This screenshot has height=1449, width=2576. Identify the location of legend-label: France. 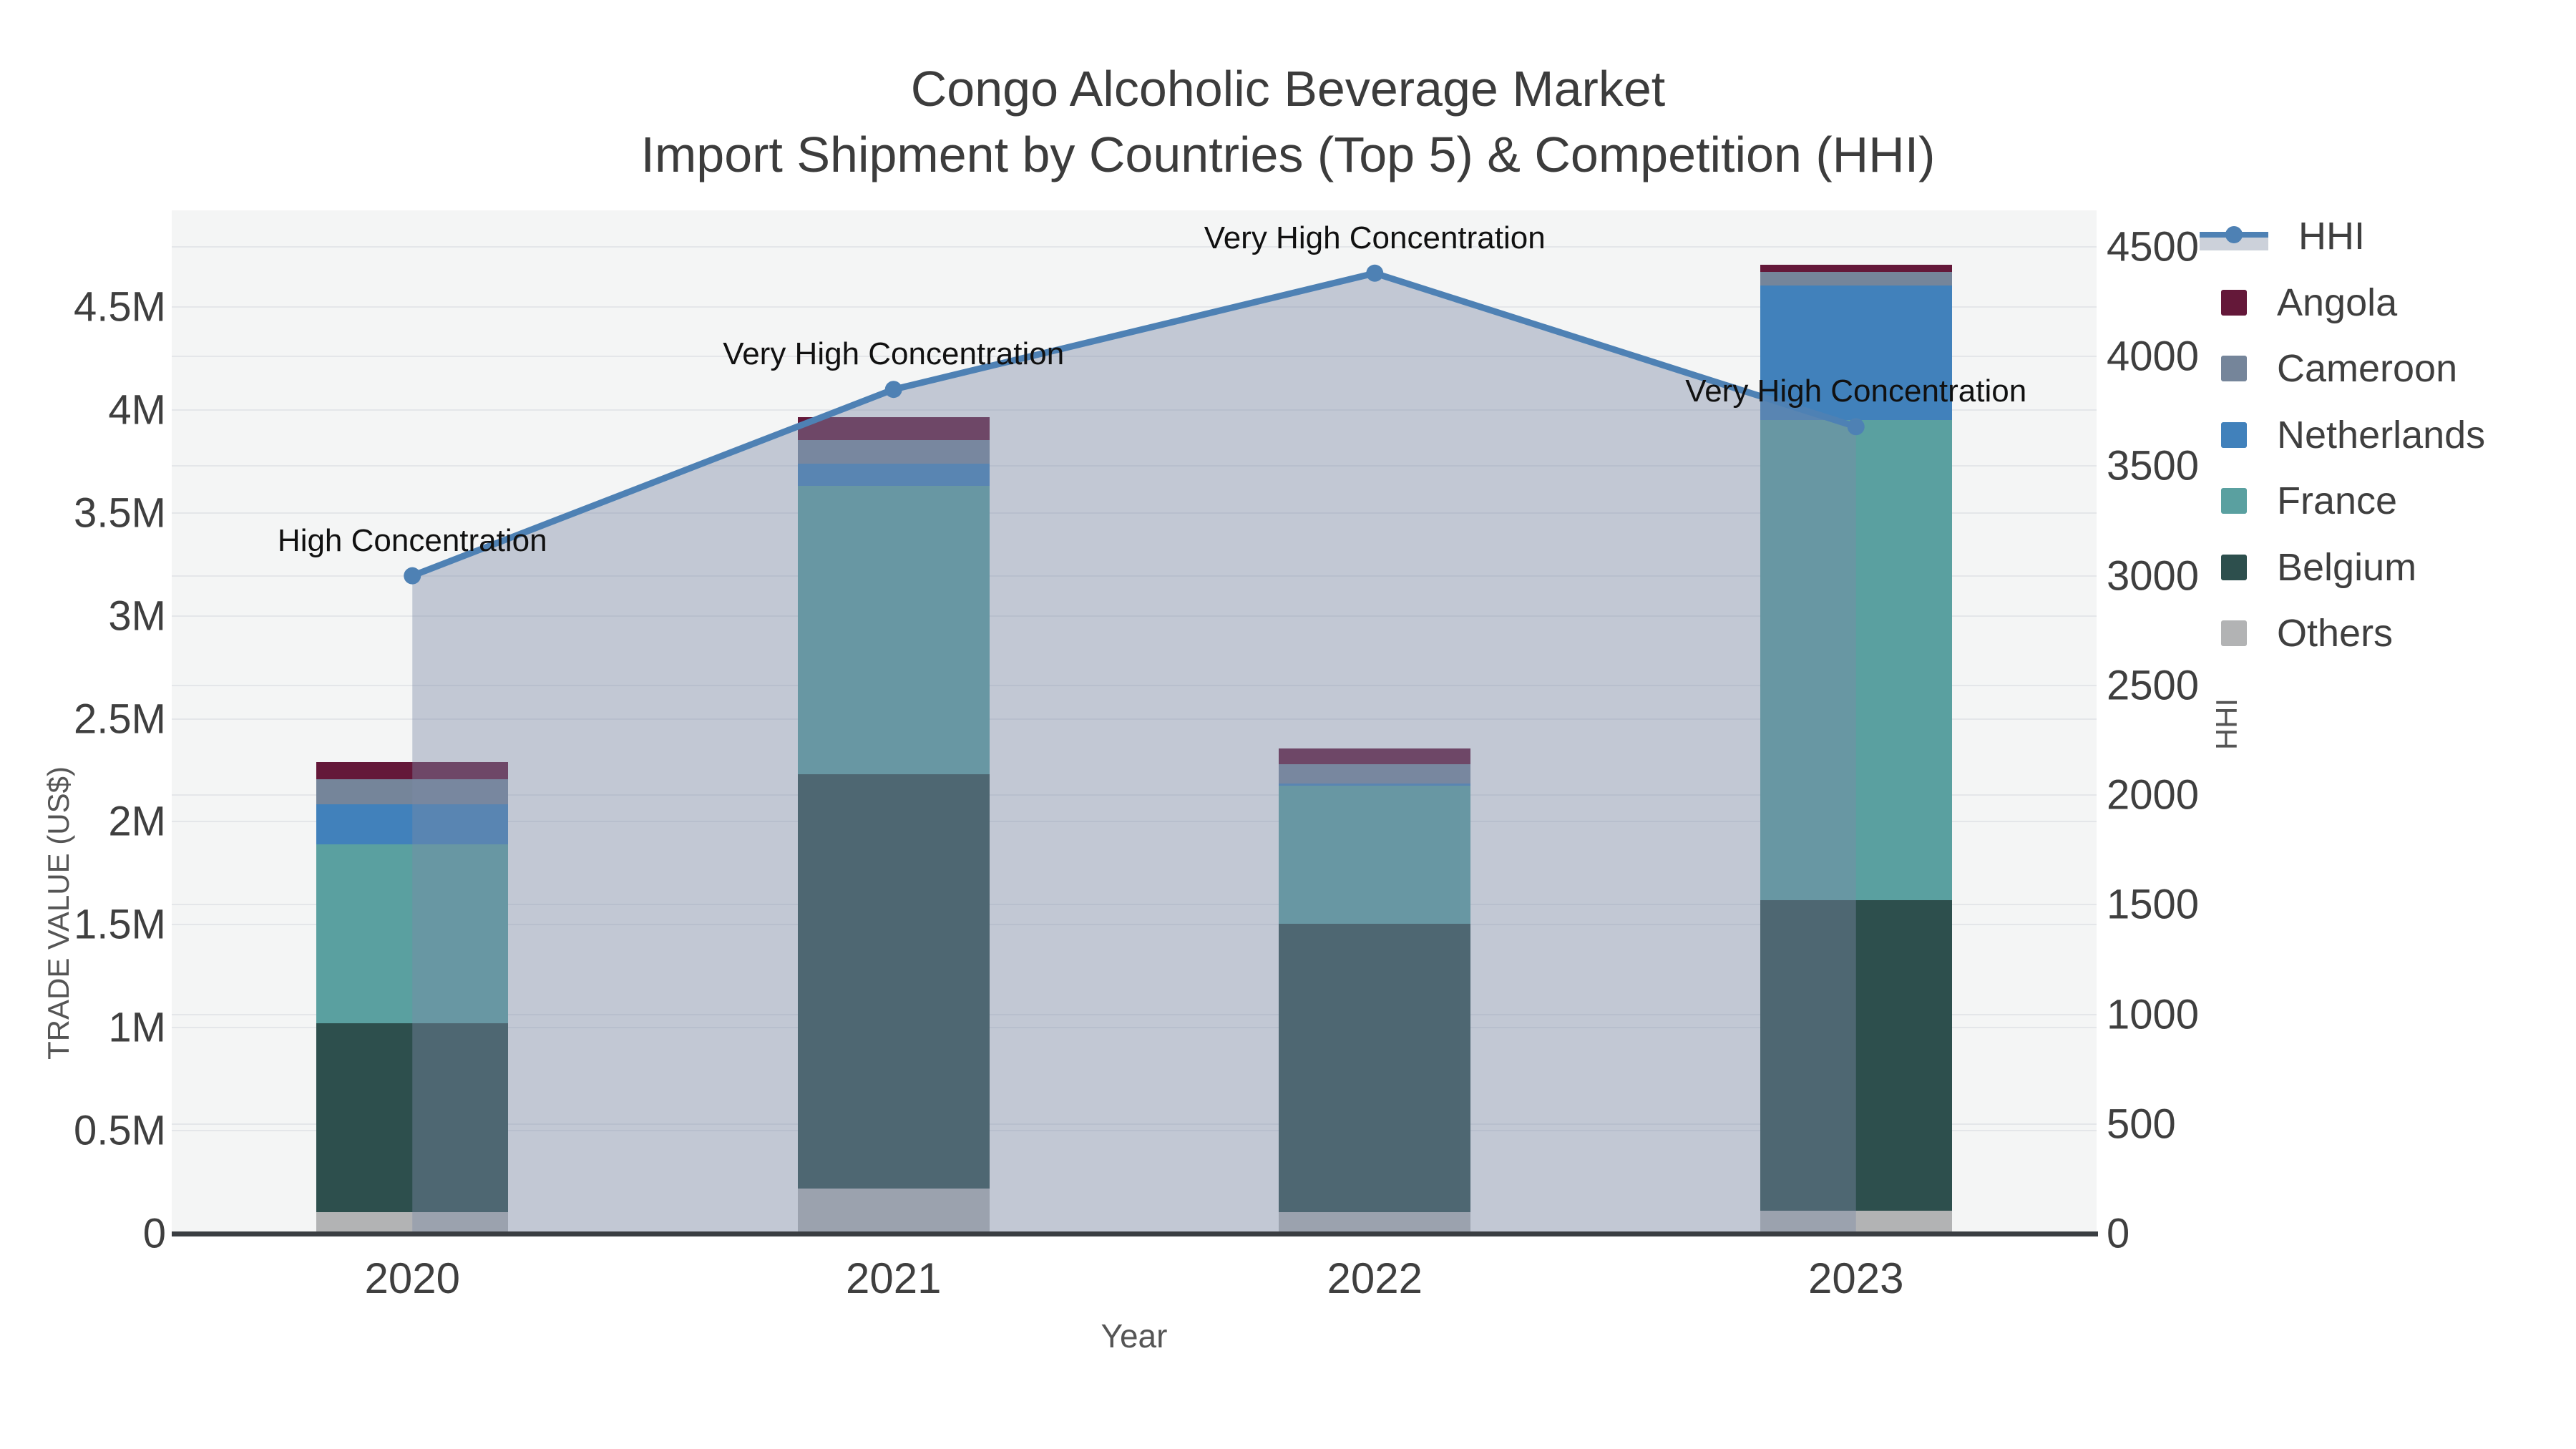
(2337, 500).